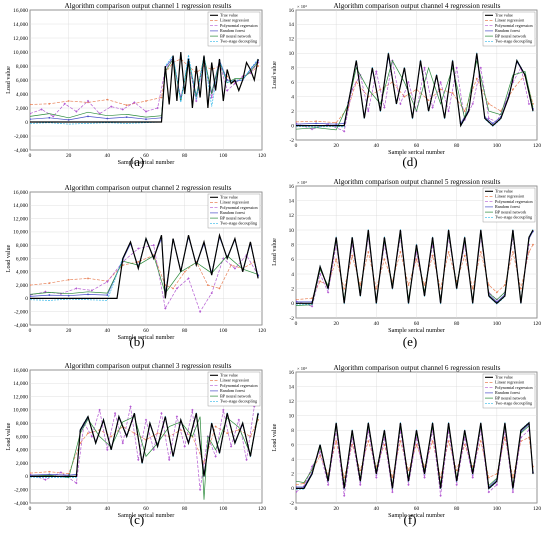 Image resolution: width=550 pixels, height=536 pixels. I want to click on x-tick-label: 80, so click(457, 509).